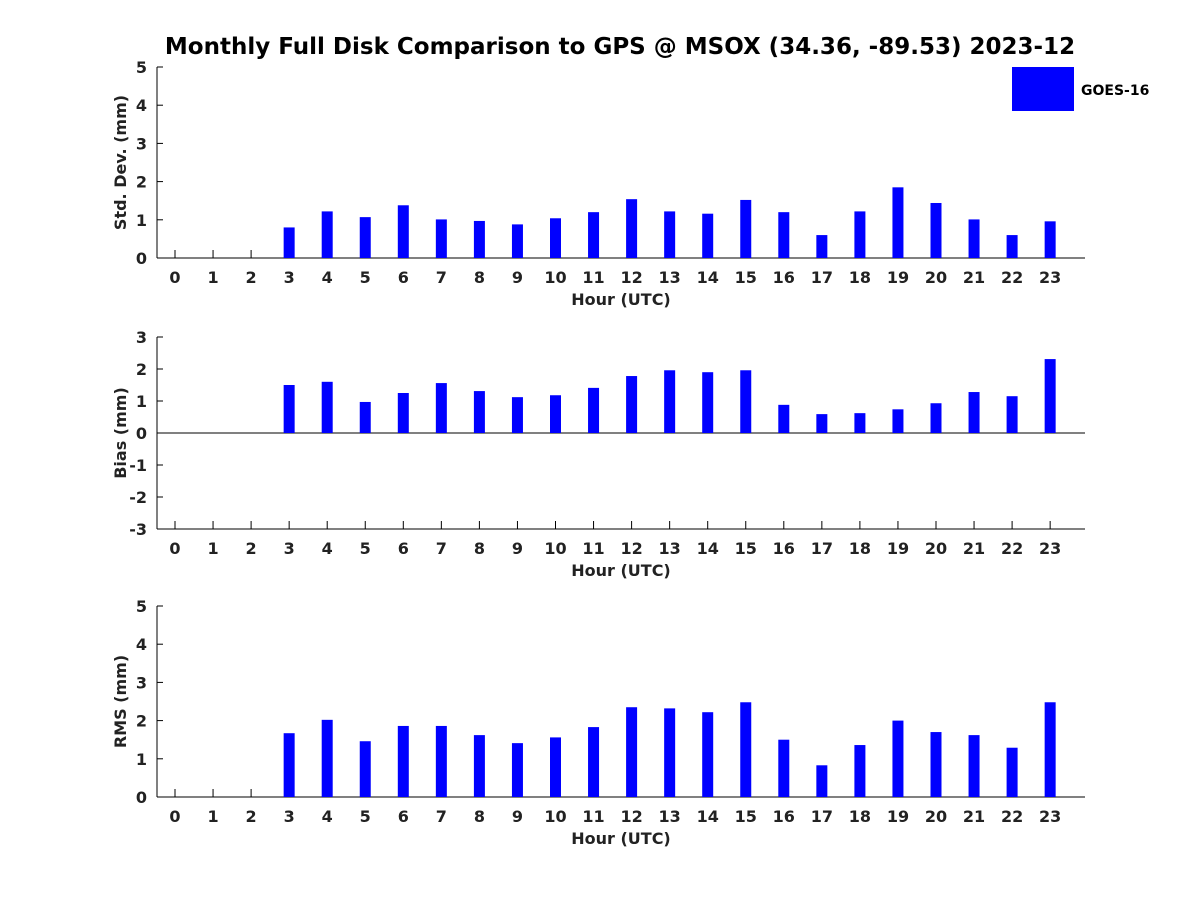 Image resolution: width=1200 pixels, height=900 pixels. What do you see at coordinates (898, 816) in the screenshot?
I see `x-tick-label-rms-19: 19` at bounding box center [898, 816].